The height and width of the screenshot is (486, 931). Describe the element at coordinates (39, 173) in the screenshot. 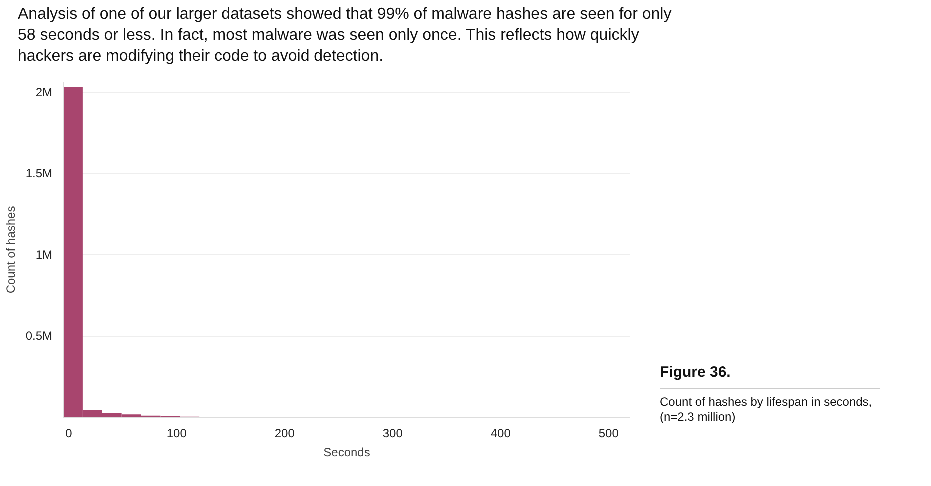

I see `y-tick-label: 1.5M` at that location.